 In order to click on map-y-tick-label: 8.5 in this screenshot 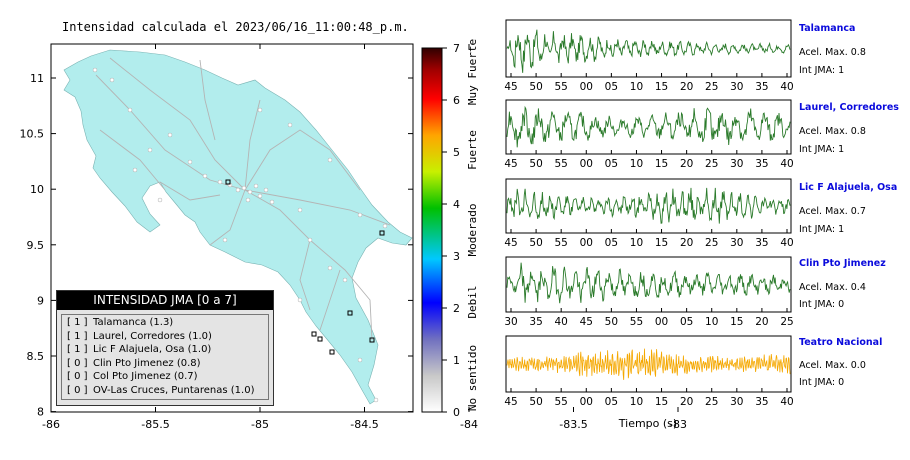, I will do `click(36, 356)`.